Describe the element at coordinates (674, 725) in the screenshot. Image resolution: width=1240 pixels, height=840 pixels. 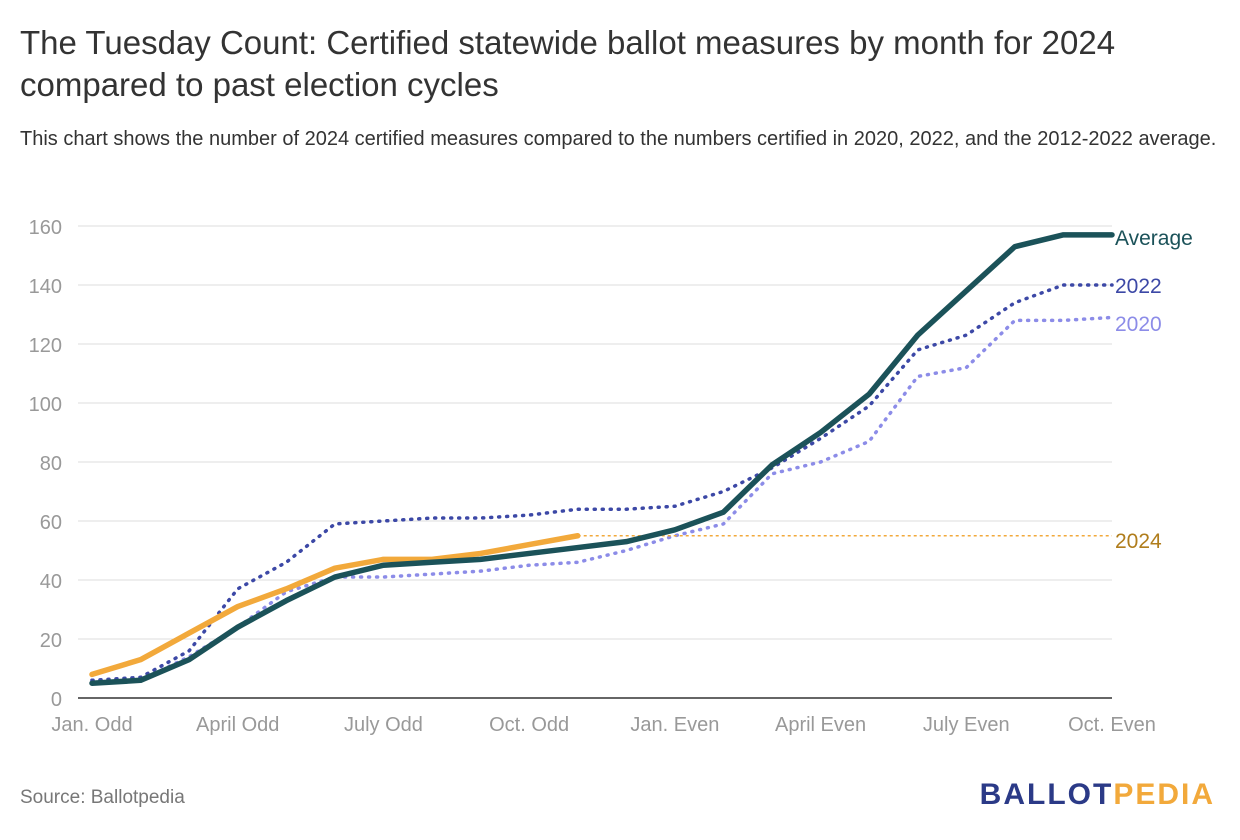
I see `x-tick-label: Jan. Even` at that location.